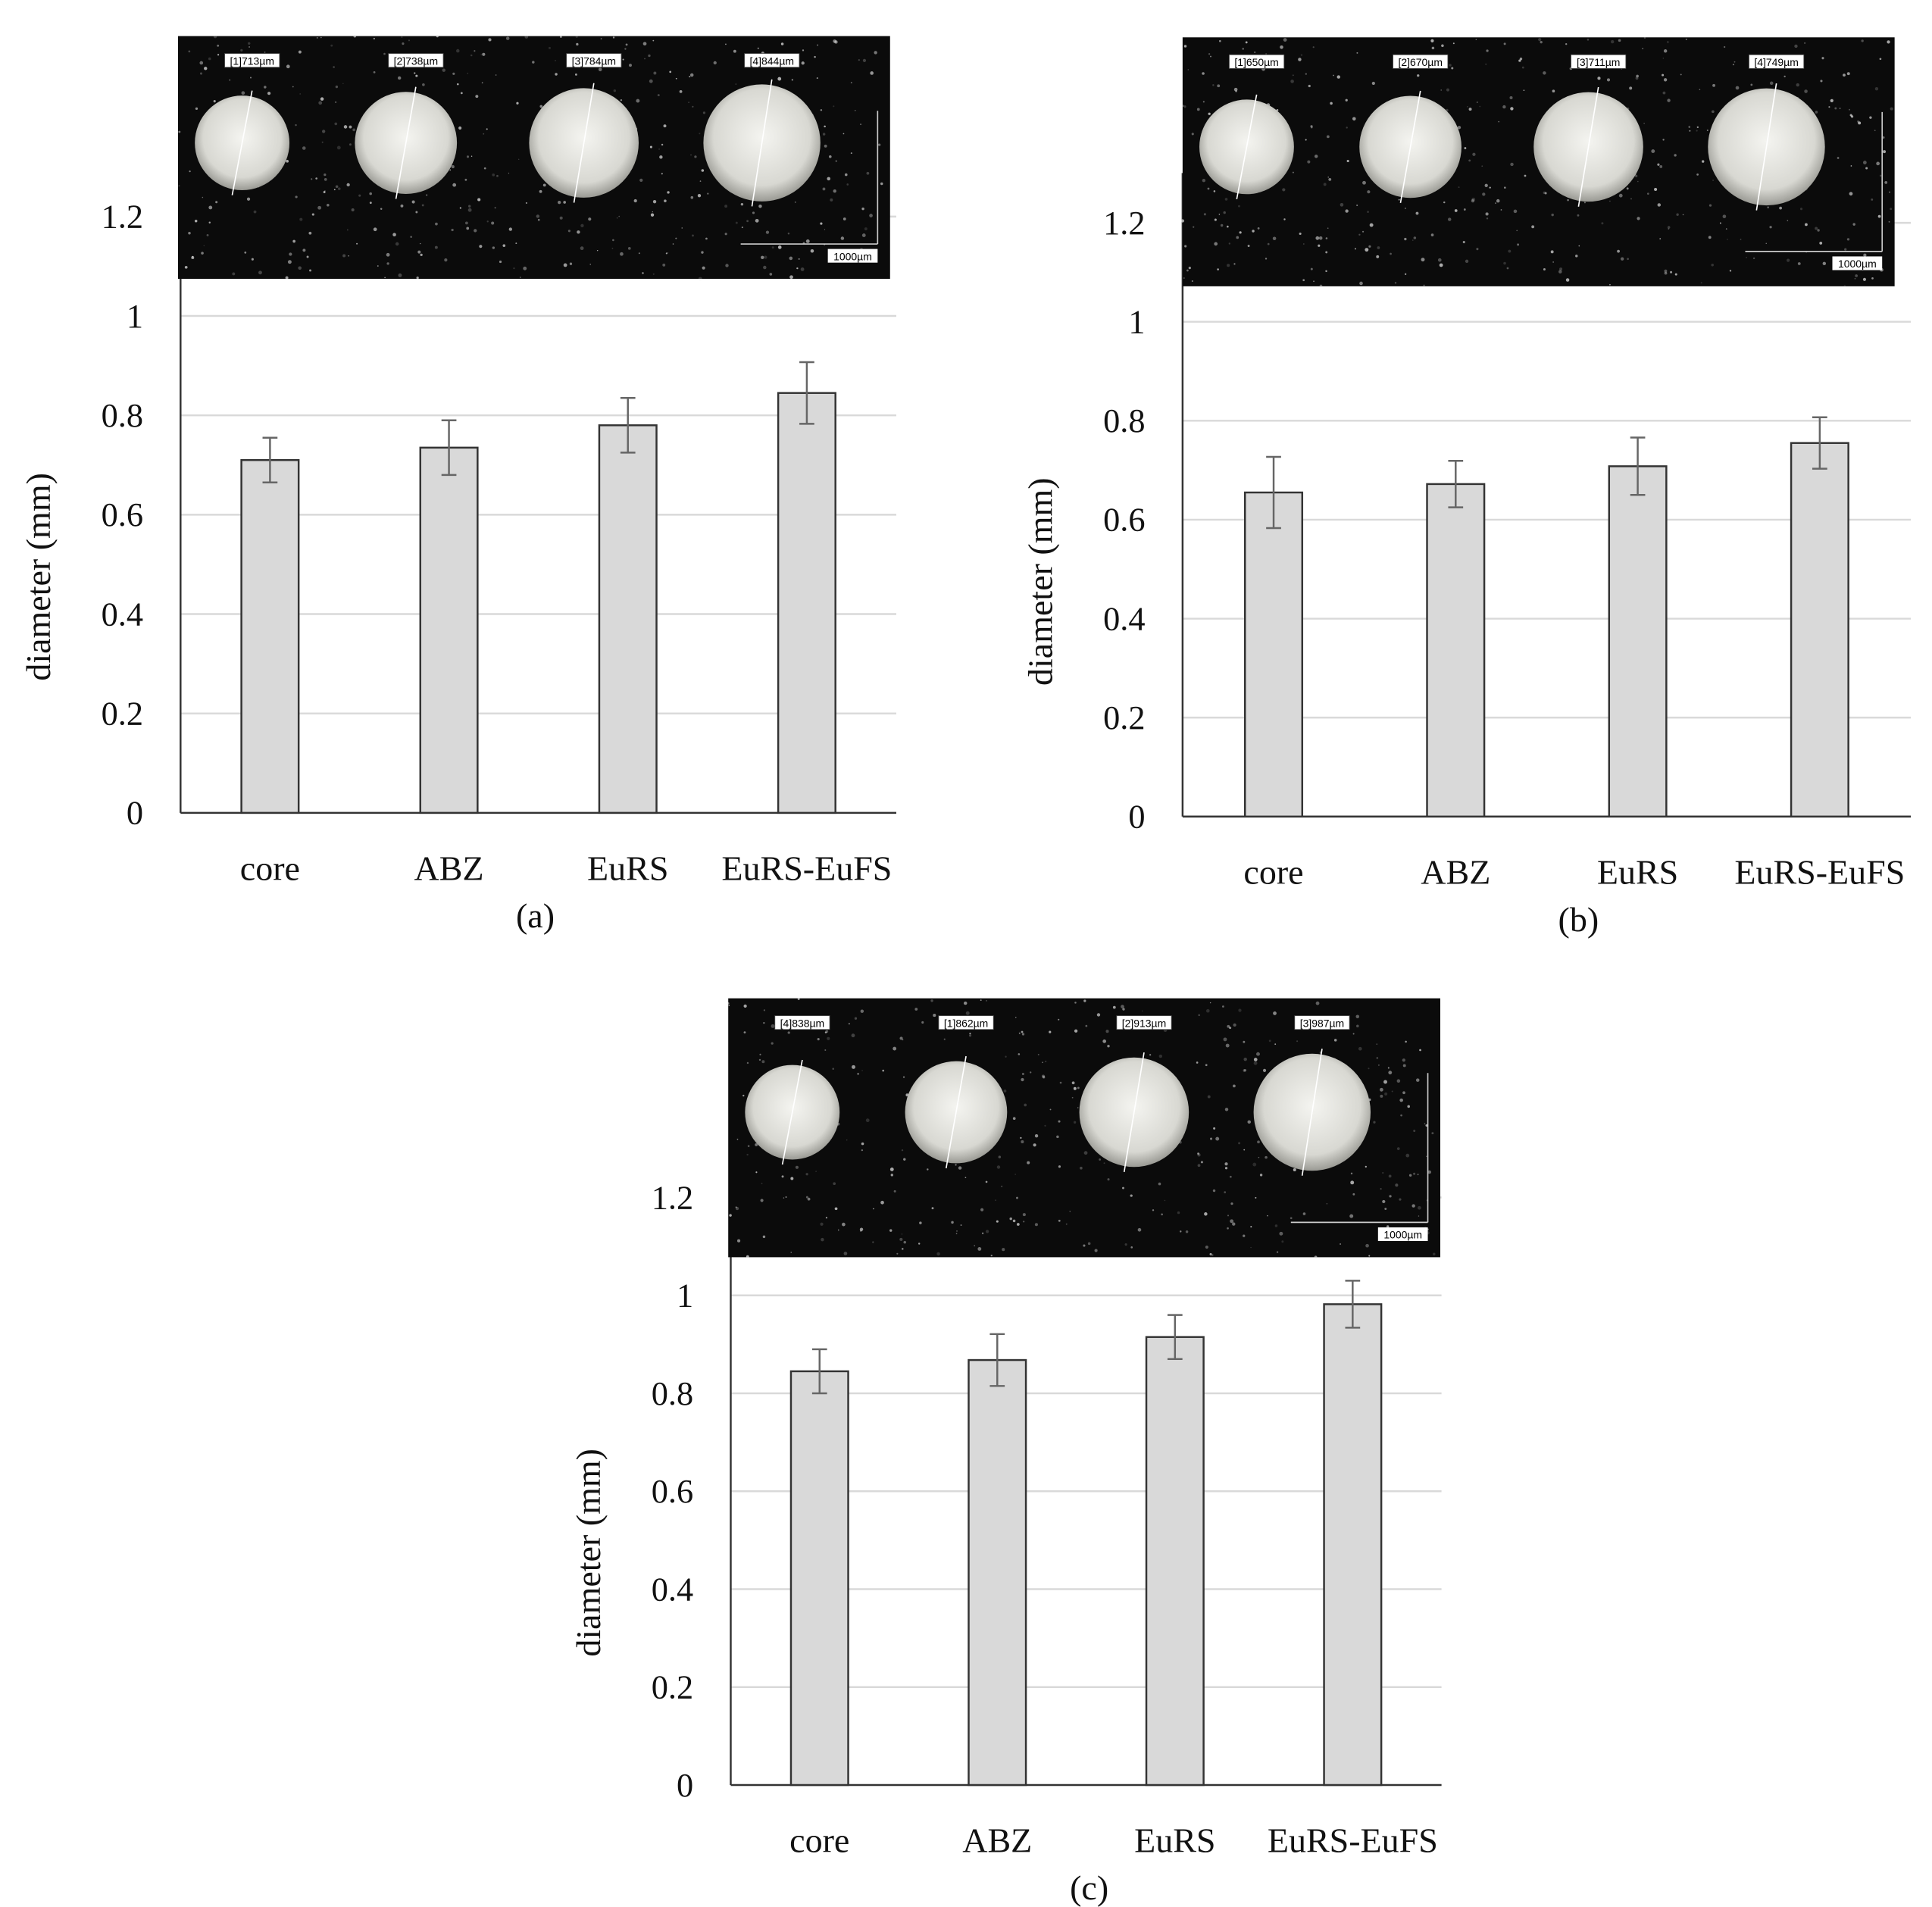 This screenshot has height=1907, width=1932. I want to click on bar, so click(1456, 651).